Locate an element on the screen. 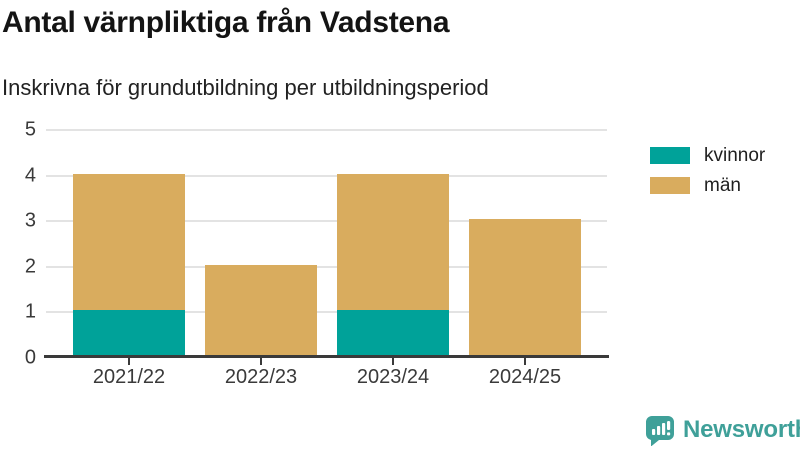  bar-segment-2023/24-kvinnor is located at coordinates (393, 333).